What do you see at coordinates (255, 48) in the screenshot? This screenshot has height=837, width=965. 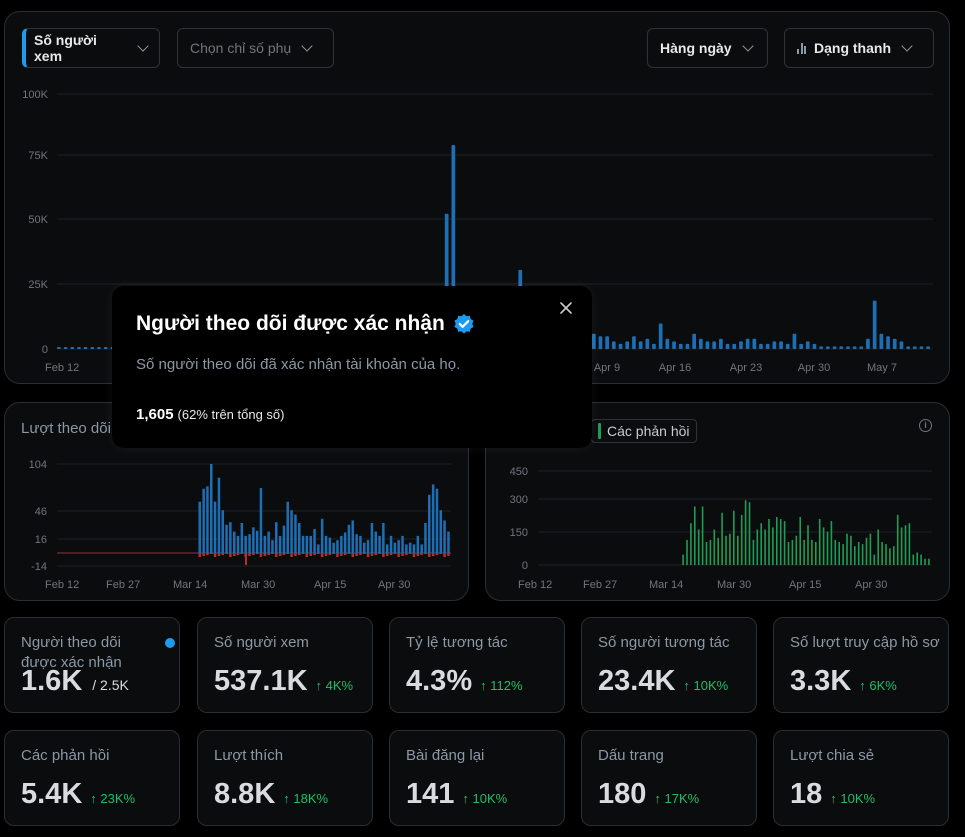 I see `secondary-metric-select: Chọn chỉ số phụ` at bounding box center [255, 48].